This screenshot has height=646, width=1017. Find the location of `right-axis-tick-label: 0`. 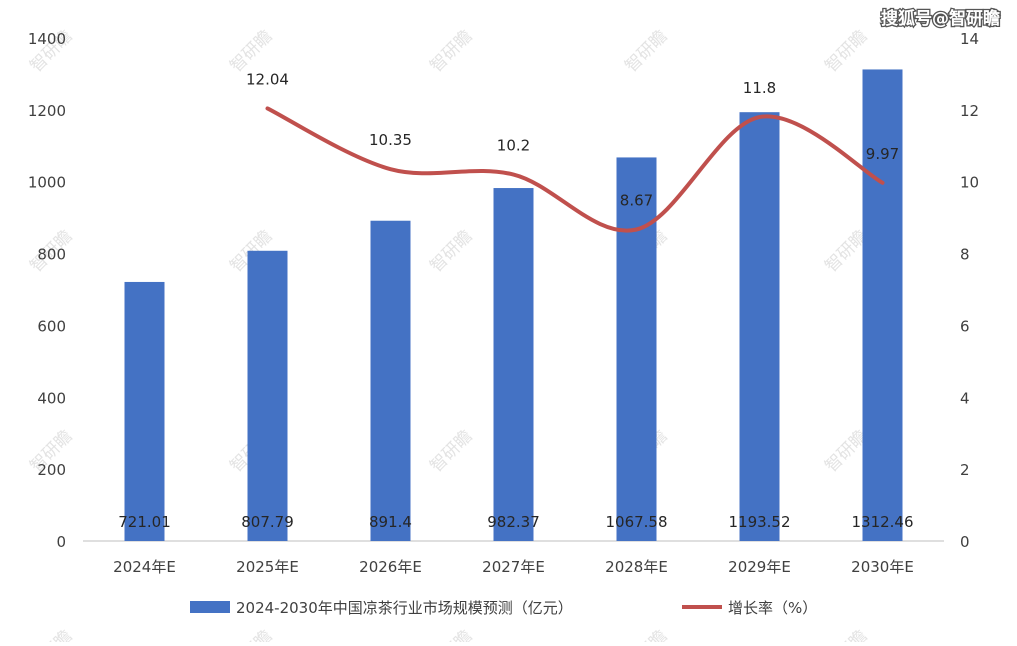

right-axis-tick-label: 0 is located at coordinates (965, 542).